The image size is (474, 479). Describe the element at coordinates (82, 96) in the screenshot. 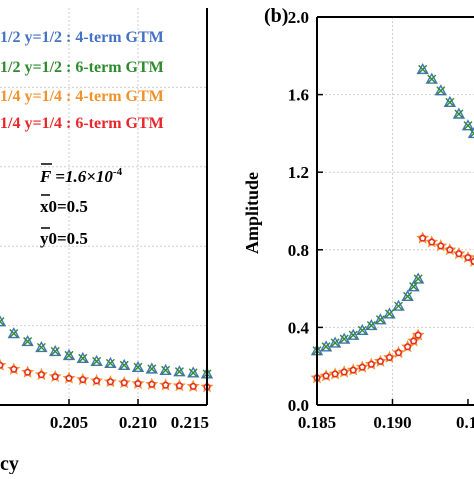

I see `panel-a-legend-entry: 1/4 y=1/4 : 4-term GTM` at that location.